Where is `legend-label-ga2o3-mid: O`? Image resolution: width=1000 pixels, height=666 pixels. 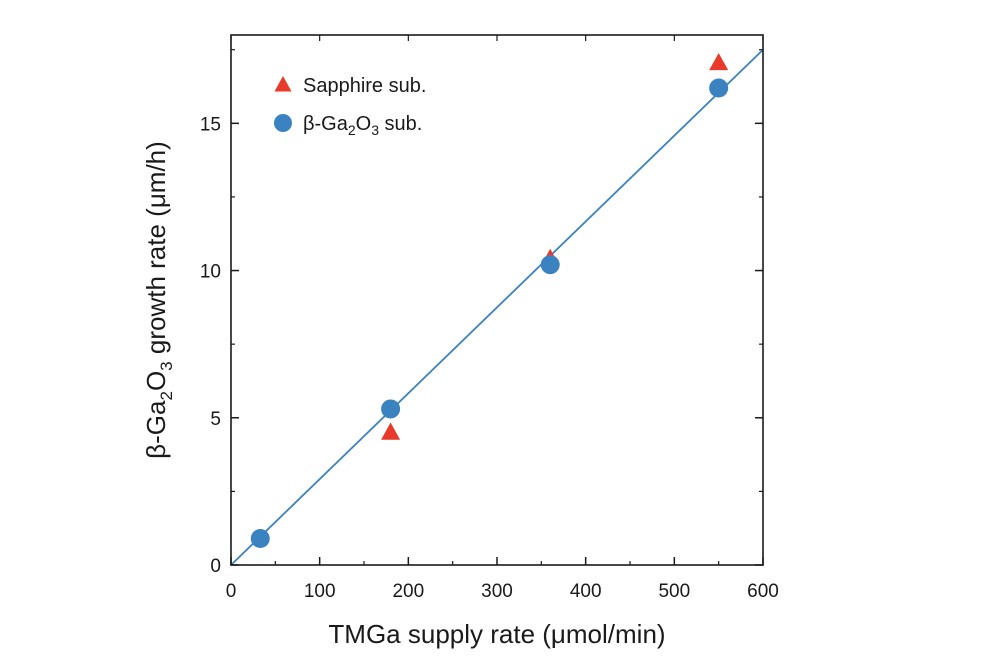
legend-label-ga2o3-mid: O is located at coordinates (364, 124).